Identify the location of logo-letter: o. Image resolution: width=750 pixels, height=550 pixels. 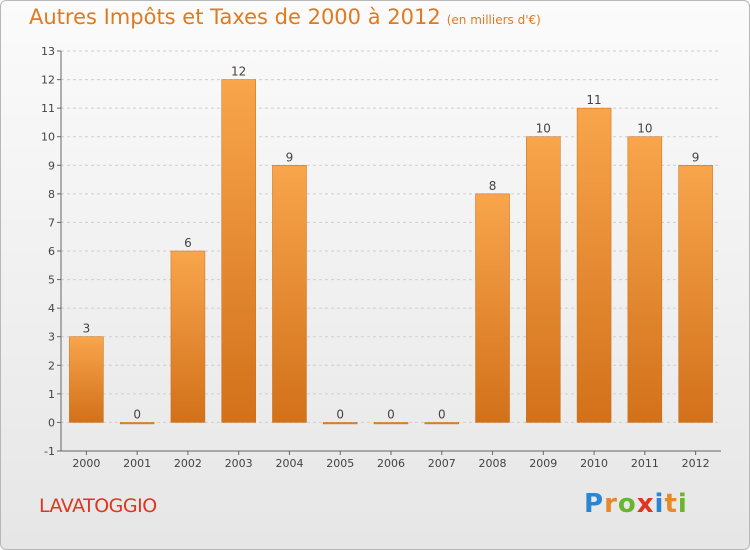
(627, 504).